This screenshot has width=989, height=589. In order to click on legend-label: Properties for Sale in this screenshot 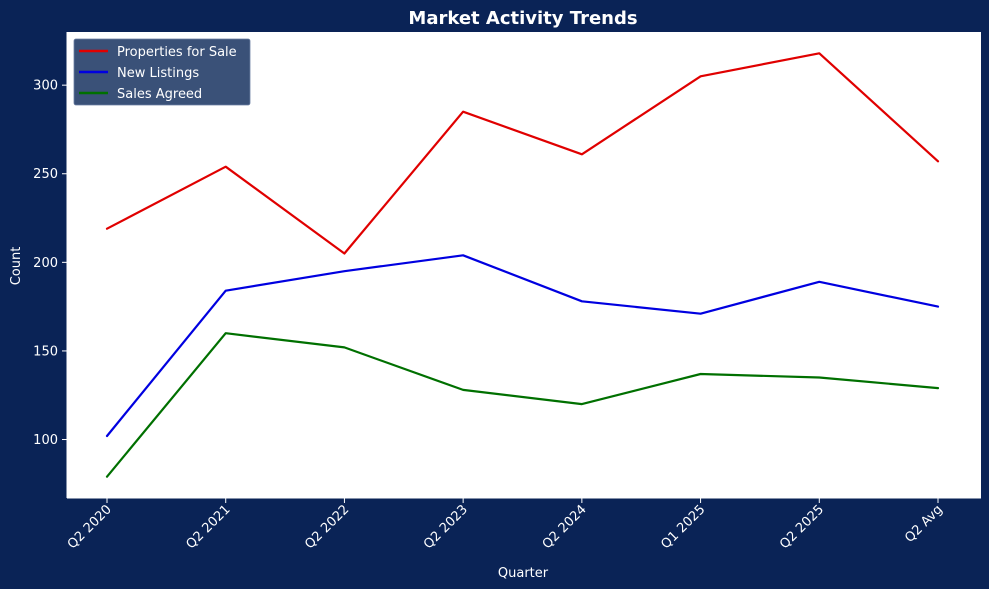, I will do `click(177, 52)`.